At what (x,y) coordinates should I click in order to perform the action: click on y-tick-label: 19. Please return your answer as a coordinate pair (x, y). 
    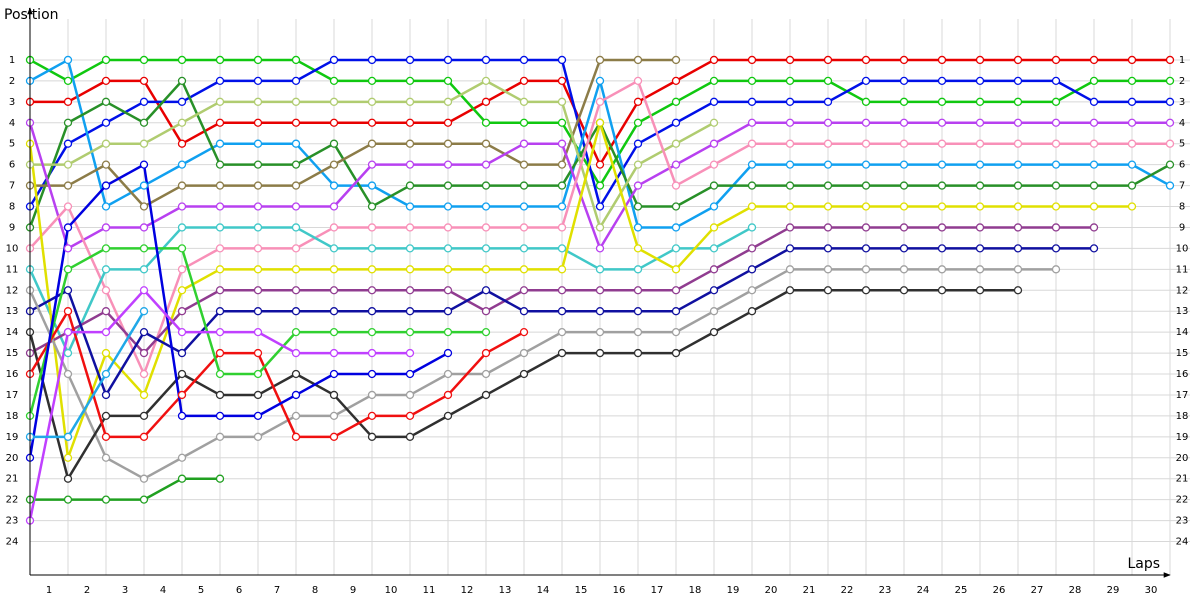
    Looking at the image, I should click on (12, 437).